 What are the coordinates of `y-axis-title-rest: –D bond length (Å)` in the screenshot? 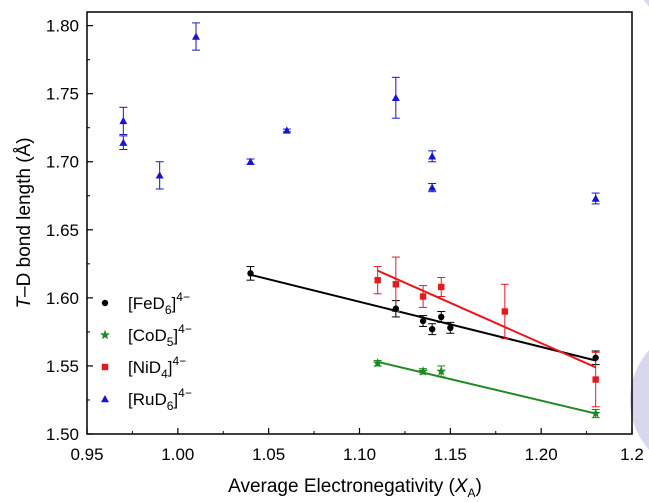 It's located at (24, 217).